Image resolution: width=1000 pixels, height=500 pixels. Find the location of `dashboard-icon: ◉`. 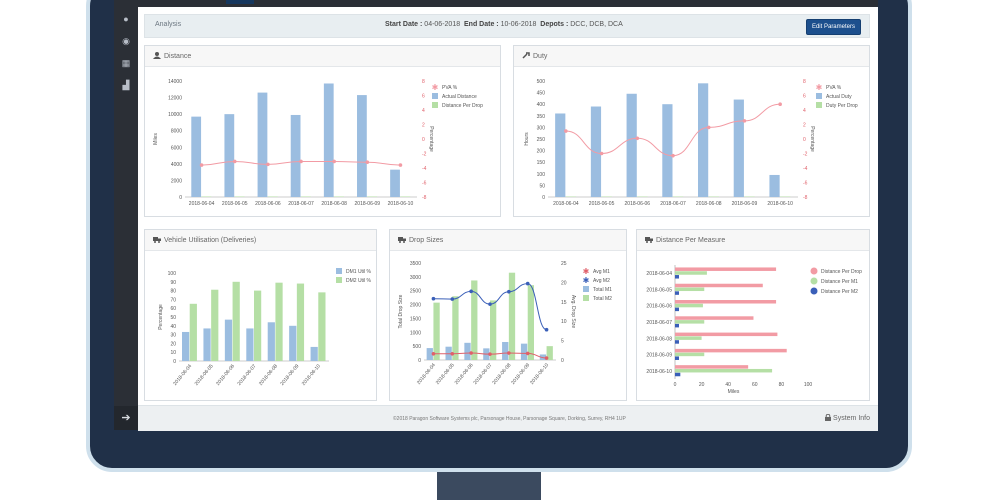

dashboard-icon: ◉ is located at coordinates (126, 41).